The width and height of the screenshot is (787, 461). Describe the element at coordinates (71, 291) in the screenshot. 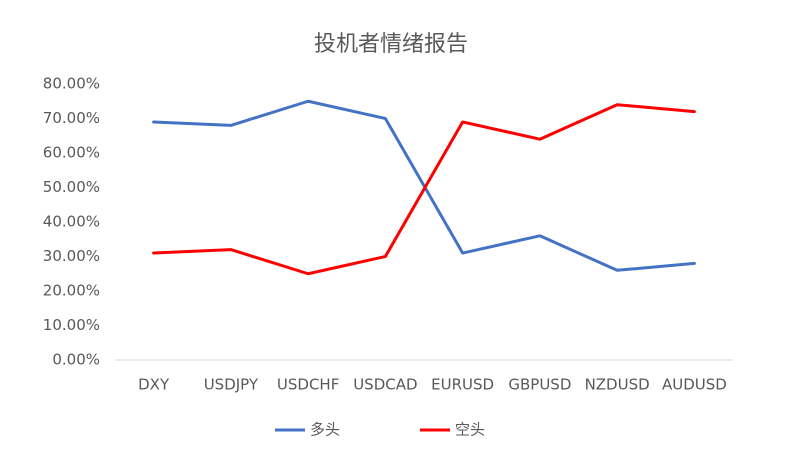

I see `y-tick-label: 20.00%` at that location.